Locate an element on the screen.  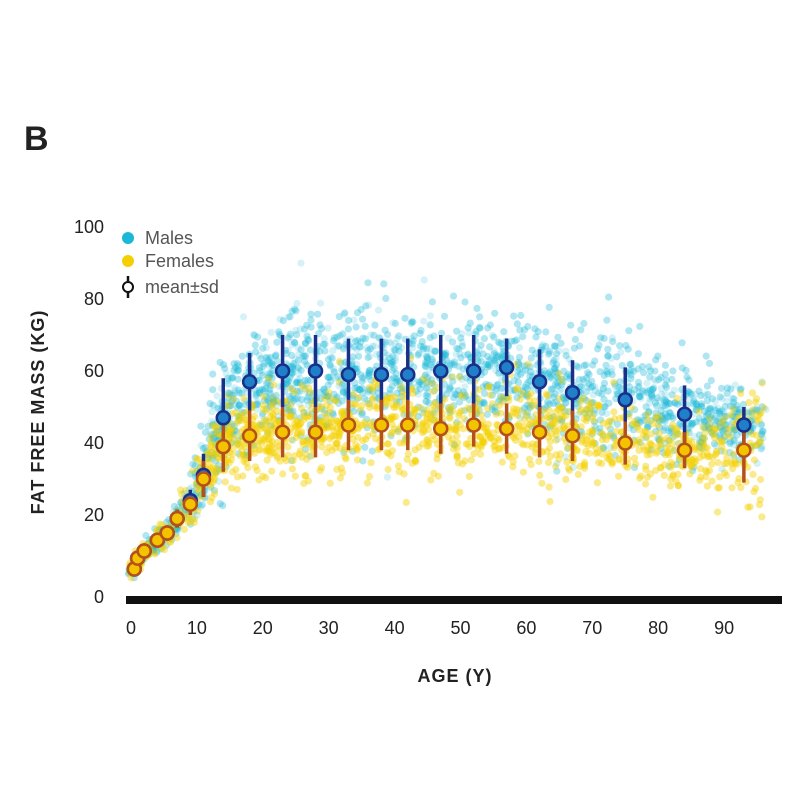
x-axis-title: AGE (Y) is located at coordinates (454, 676).